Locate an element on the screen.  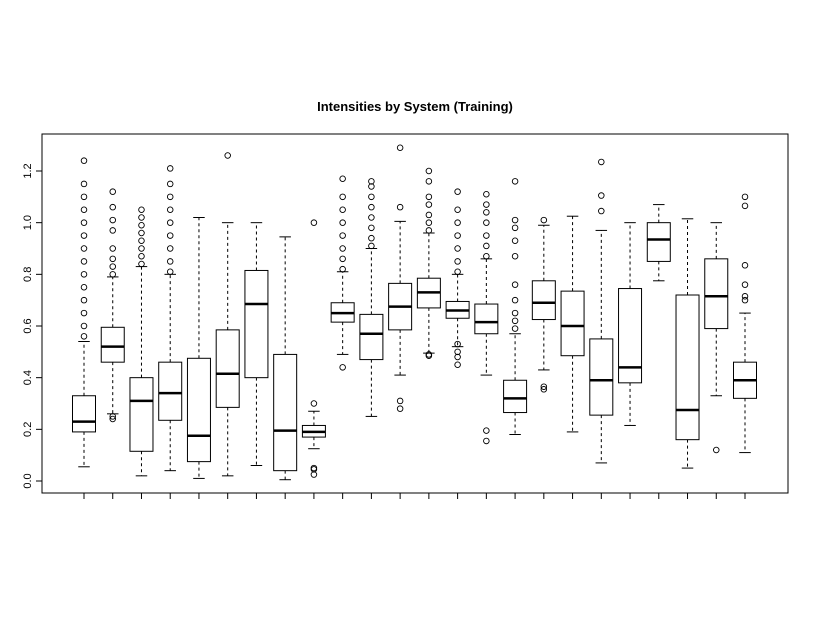
y-tick-label: 1.2 is located at coordinates (28, 170).